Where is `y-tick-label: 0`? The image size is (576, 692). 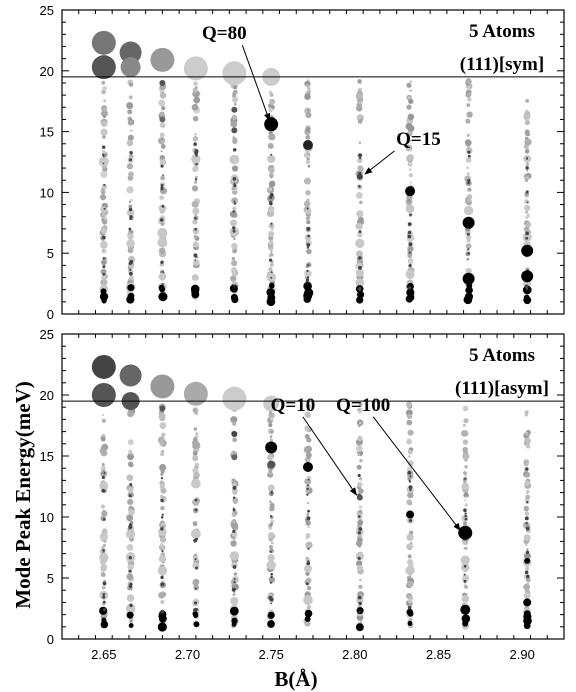
y-tick-label: 0 is located at coordinates (50, 314).